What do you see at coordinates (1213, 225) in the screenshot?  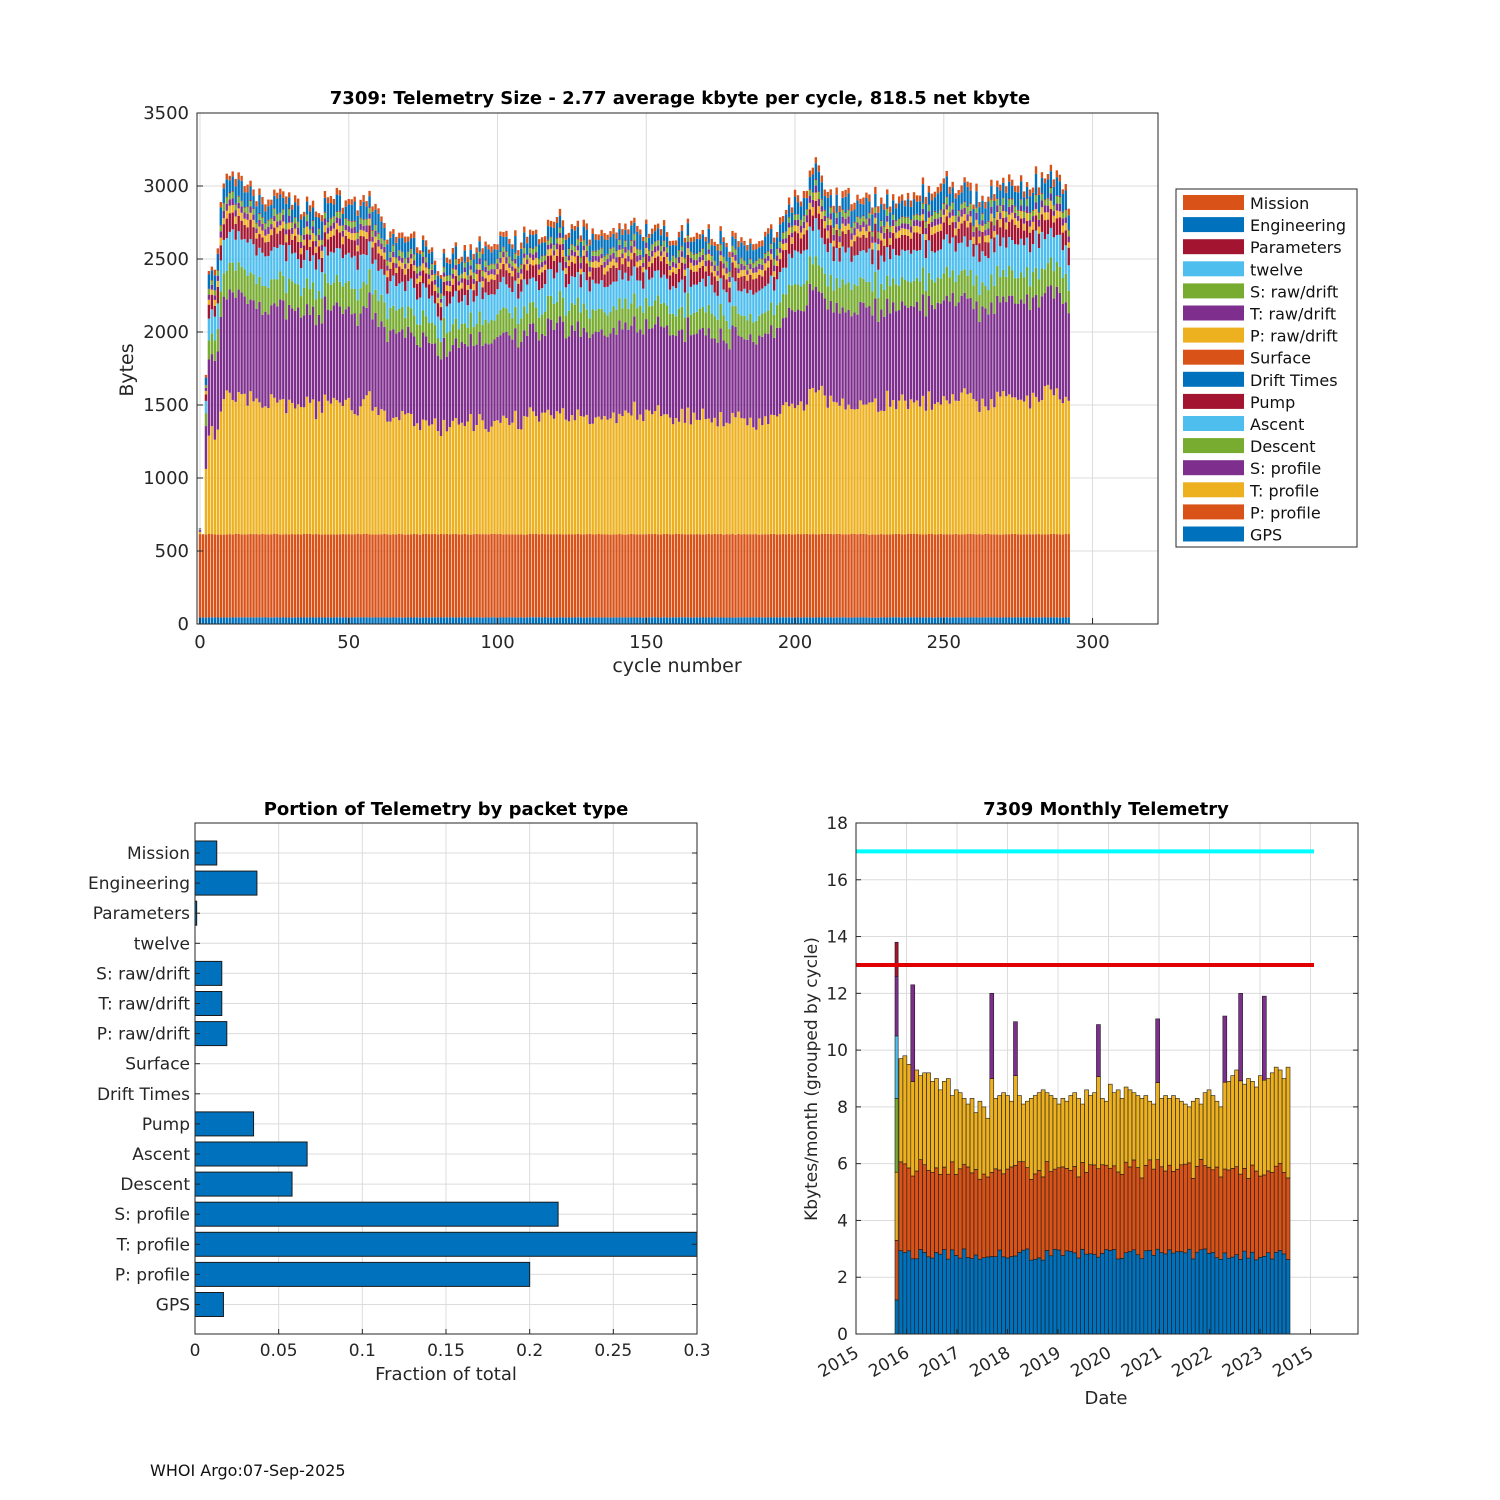 I see `top-legend-swatch` at bounding box center [1213, 225].